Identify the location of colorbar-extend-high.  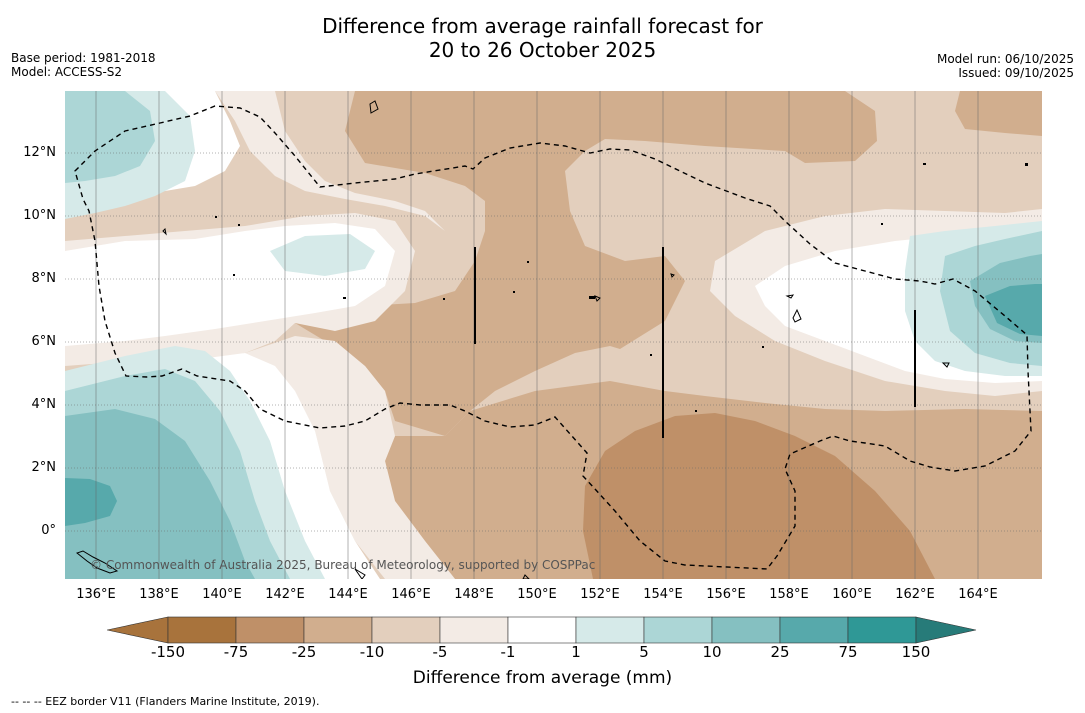
(946, 630).